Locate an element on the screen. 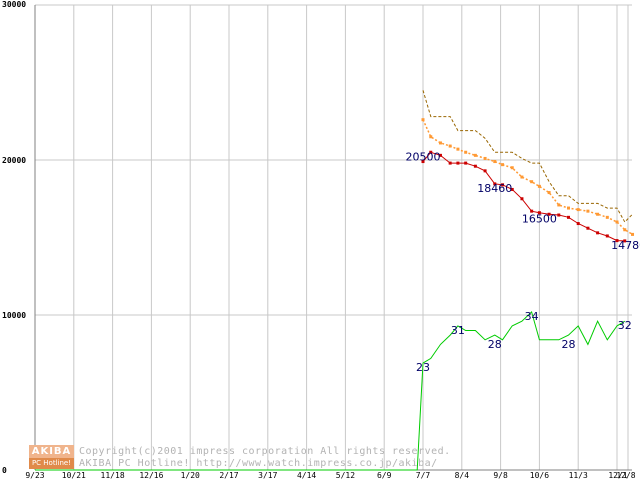 The width and height of the screenshot is (640, 480). data-label: 18460 is located at coordinates (494, 188).